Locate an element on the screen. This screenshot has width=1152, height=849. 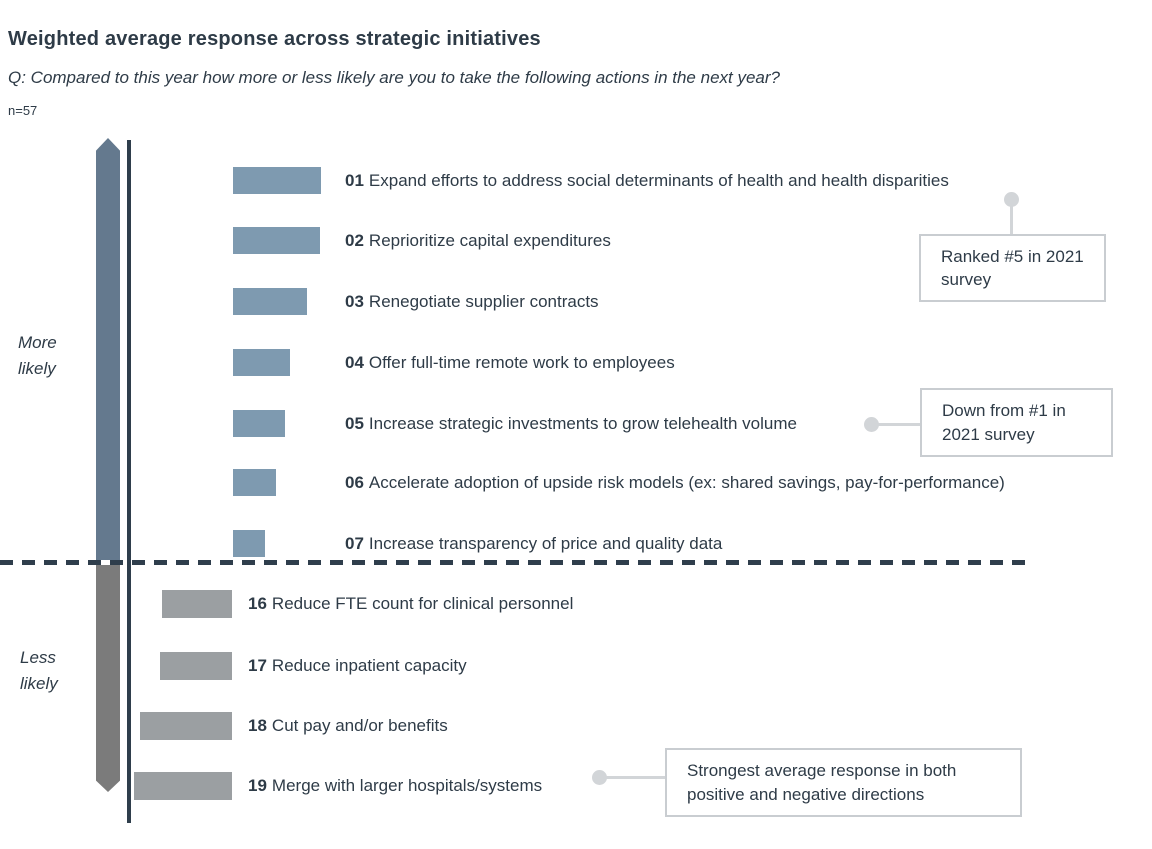
initiative-text: Reduce FTE count for clinical personnel is located at coordinates (422, 603).